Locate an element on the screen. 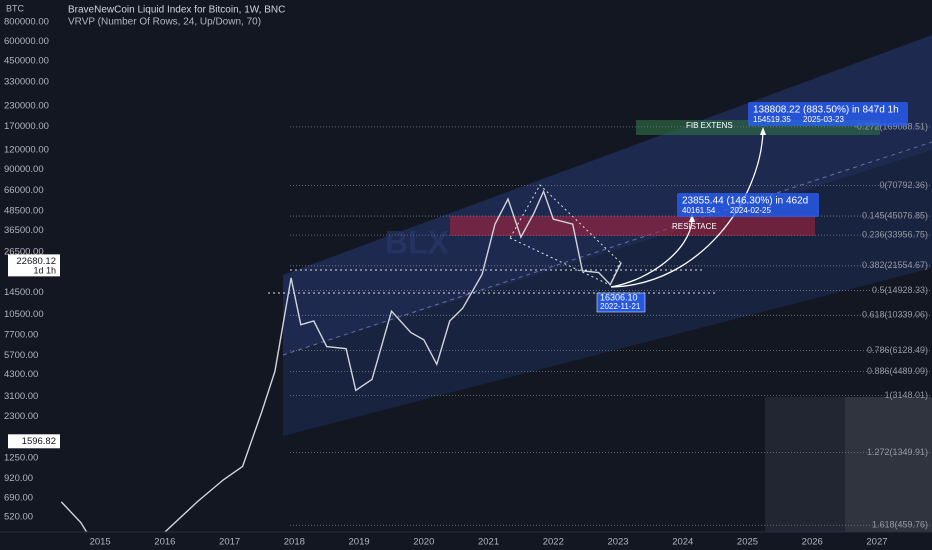 This screenshot has width=932, height=550. y-tick-label: 800000.00 is located at coordinates (26, 22).